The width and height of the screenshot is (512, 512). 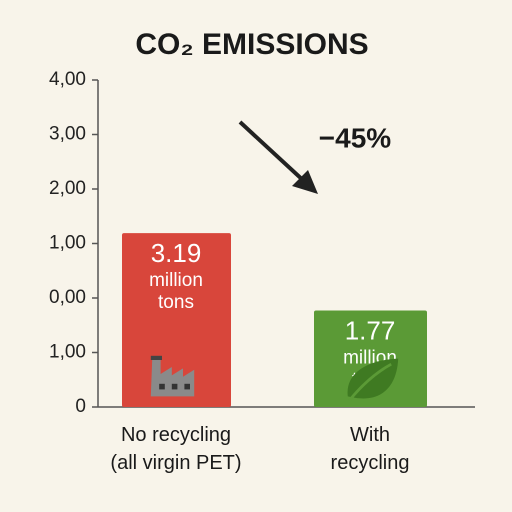 I want to click on value-label: 3.19, so click(x=176, y=253).